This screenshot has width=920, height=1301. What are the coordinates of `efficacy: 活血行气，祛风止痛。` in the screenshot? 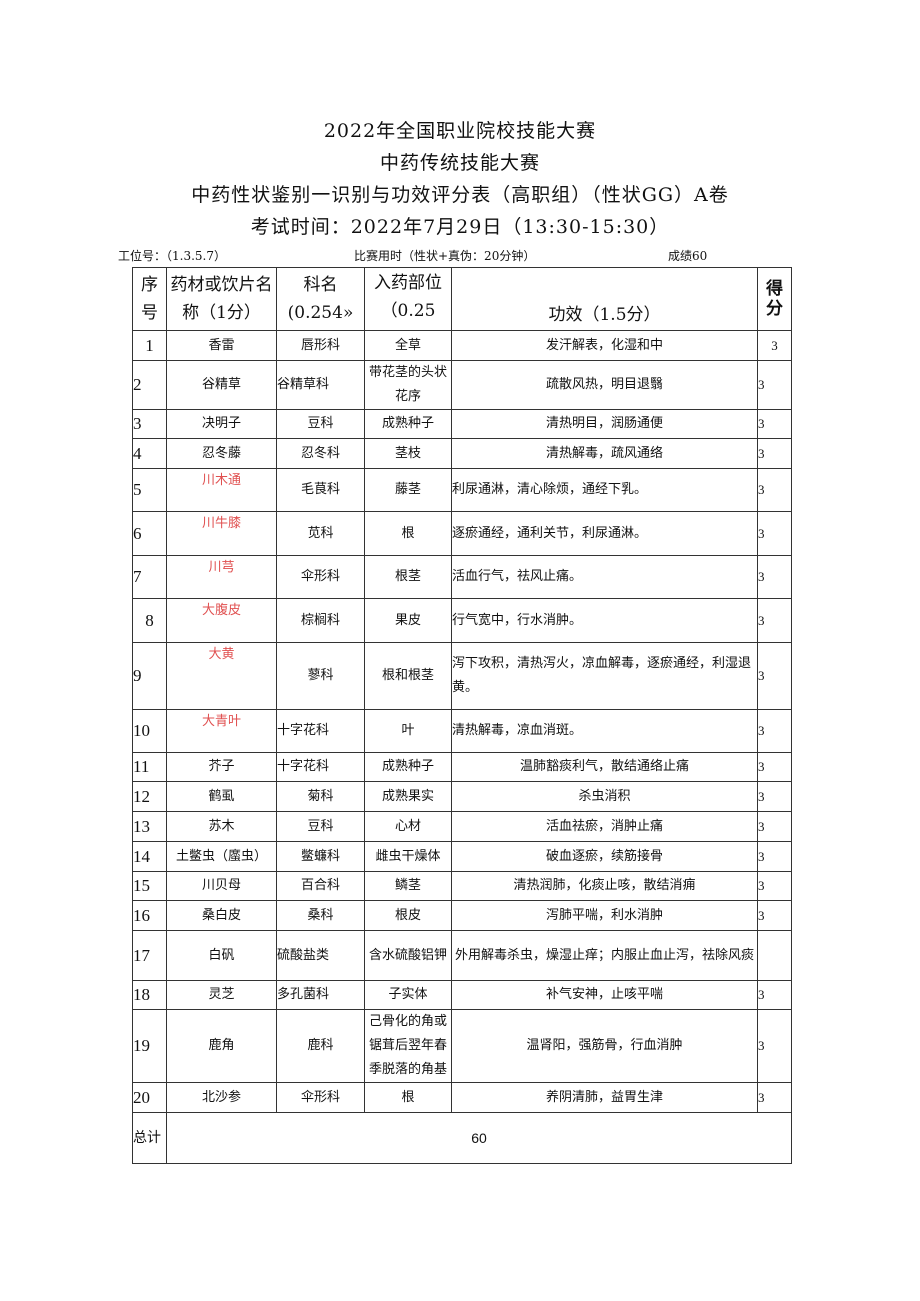 It's located at (604, 577).